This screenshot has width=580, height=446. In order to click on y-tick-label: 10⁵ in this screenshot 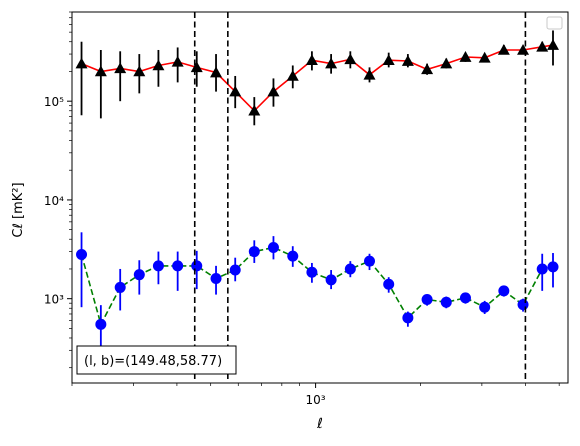, I will do `click(54, 102)`.